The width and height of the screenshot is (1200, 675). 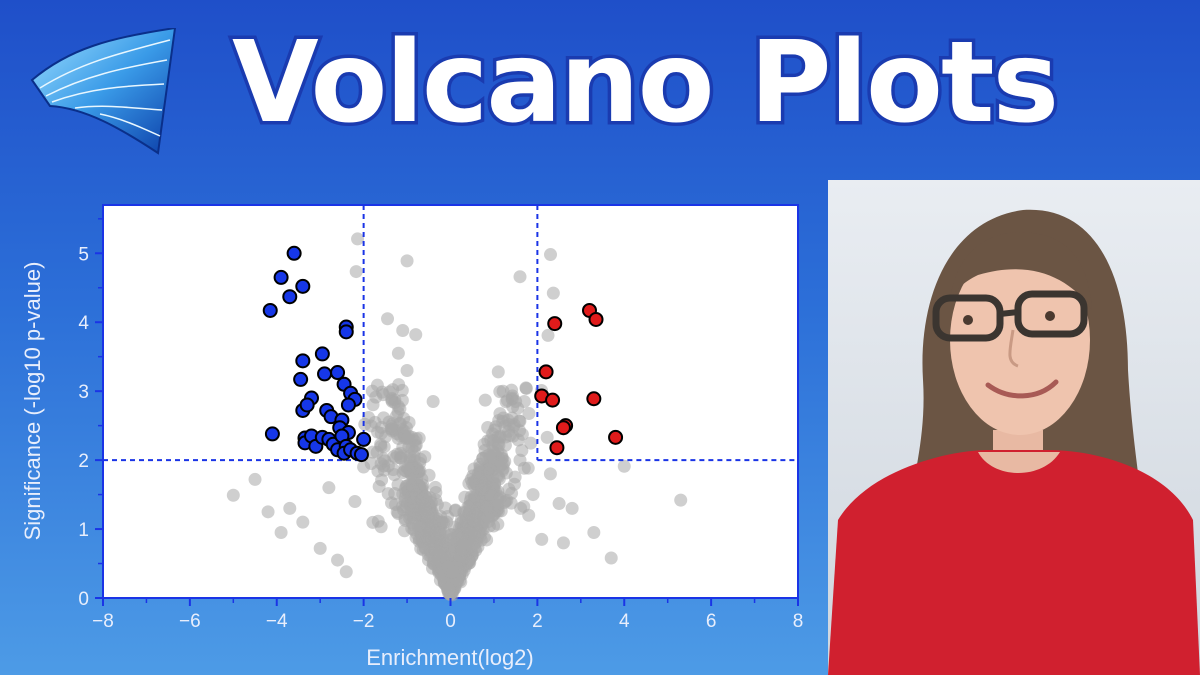 What do you see at coordinates (450, 621) in the screenshot?
I see `x-tick-label: 0` at bounding box center [450, 621].